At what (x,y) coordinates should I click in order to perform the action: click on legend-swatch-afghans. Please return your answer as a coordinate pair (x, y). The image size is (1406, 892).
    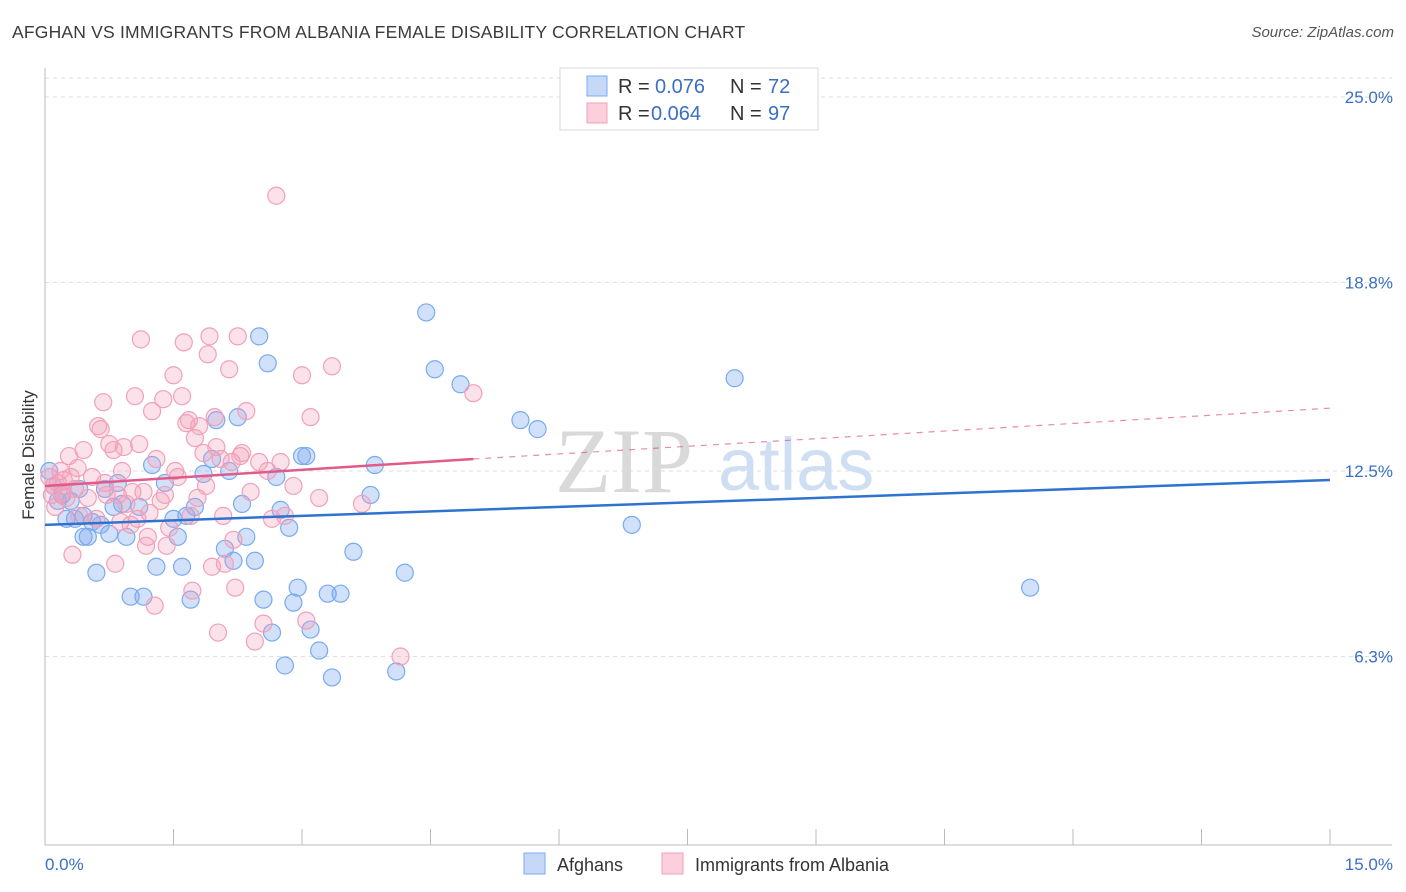
    Looking at the image, I should click on (597, 86).